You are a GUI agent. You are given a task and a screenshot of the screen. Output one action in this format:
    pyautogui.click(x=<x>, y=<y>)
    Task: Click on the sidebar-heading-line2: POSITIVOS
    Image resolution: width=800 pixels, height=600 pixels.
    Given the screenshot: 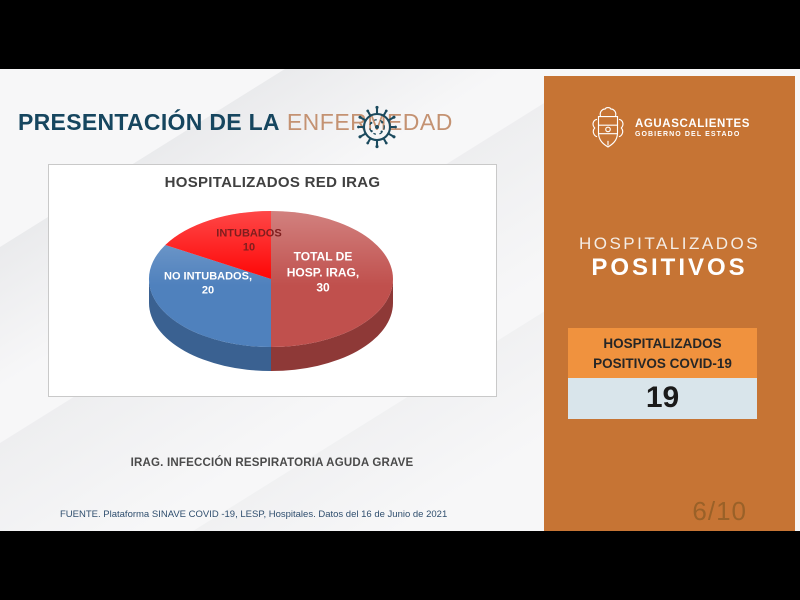 What is the action you would take?
    pyautogui.click(x=669, y=267)
    